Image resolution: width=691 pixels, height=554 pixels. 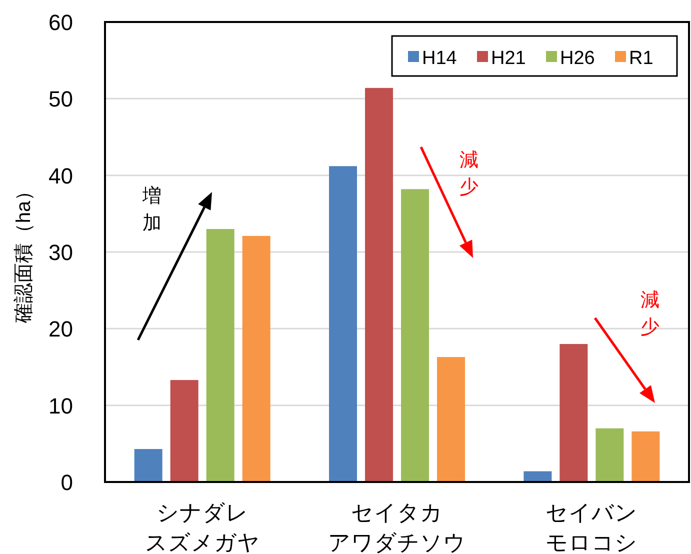 What do you see at coordinates (397, 527) in the screenshot?
I see `x-tick-label: セイタカアワダチソウ` at bounding box center [397, 527].